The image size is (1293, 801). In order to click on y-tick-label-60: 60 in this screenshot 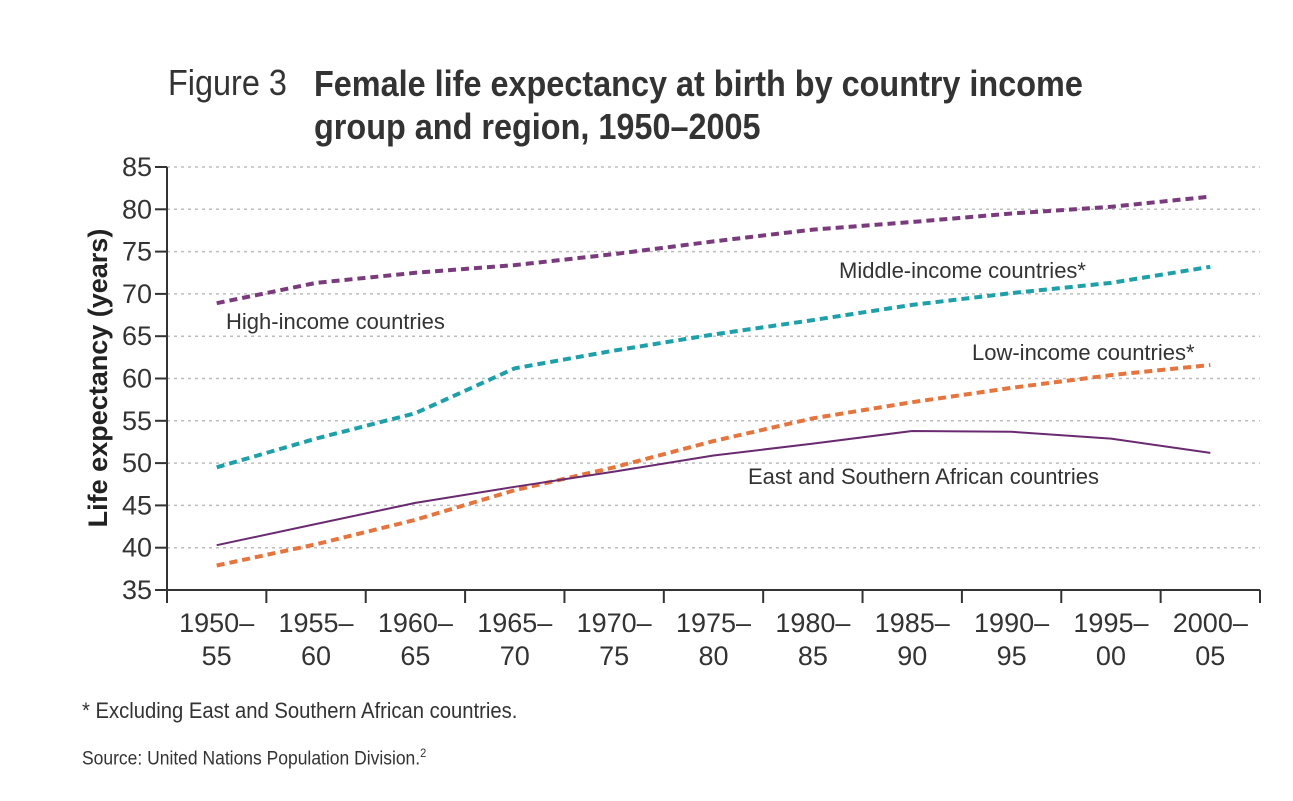, I will do `click(137, 379)`.